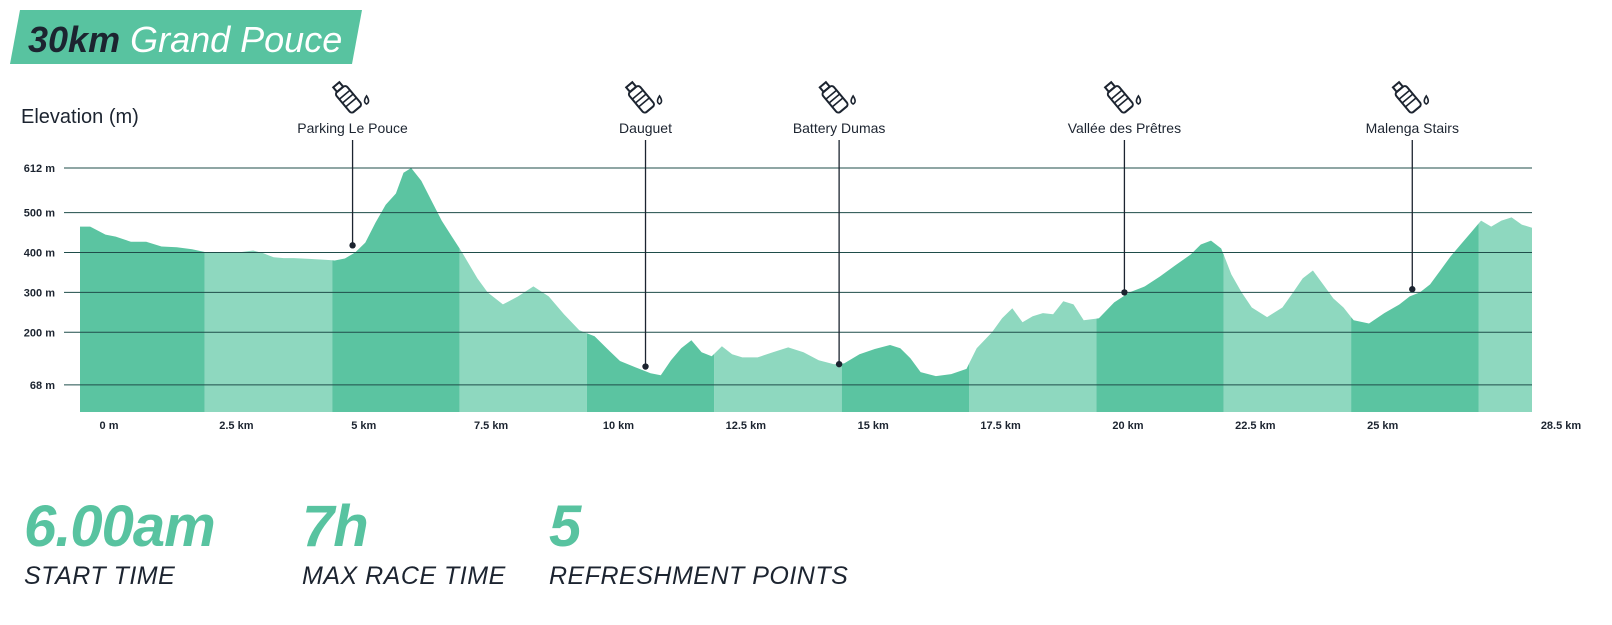  I want to click on y-tick-label: 500 m, so click(39, 214).